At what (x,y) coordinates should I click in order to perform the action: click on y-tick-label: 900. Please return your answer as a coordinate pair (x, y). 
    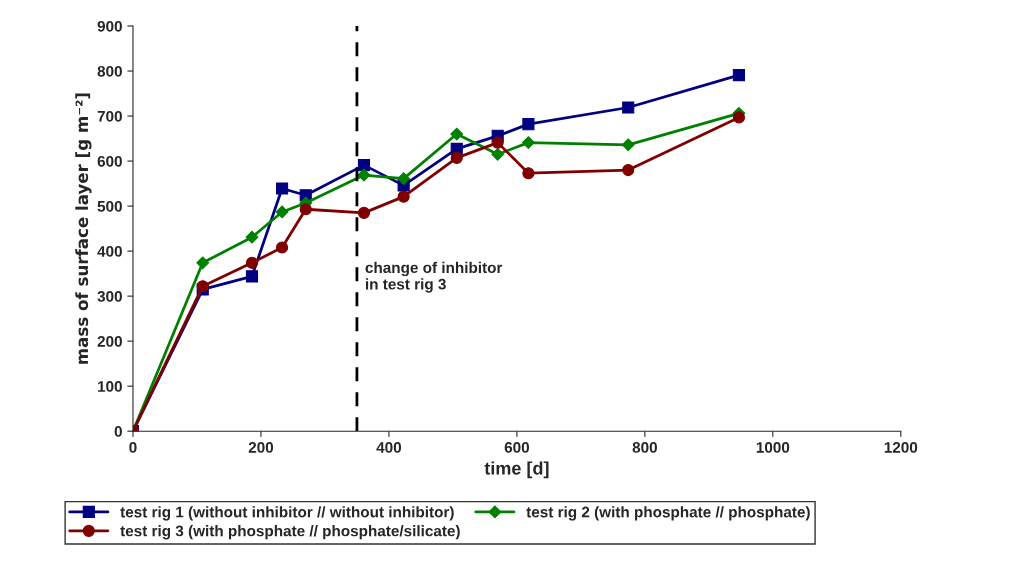
    Looking at the image, I should click on (109, 26).